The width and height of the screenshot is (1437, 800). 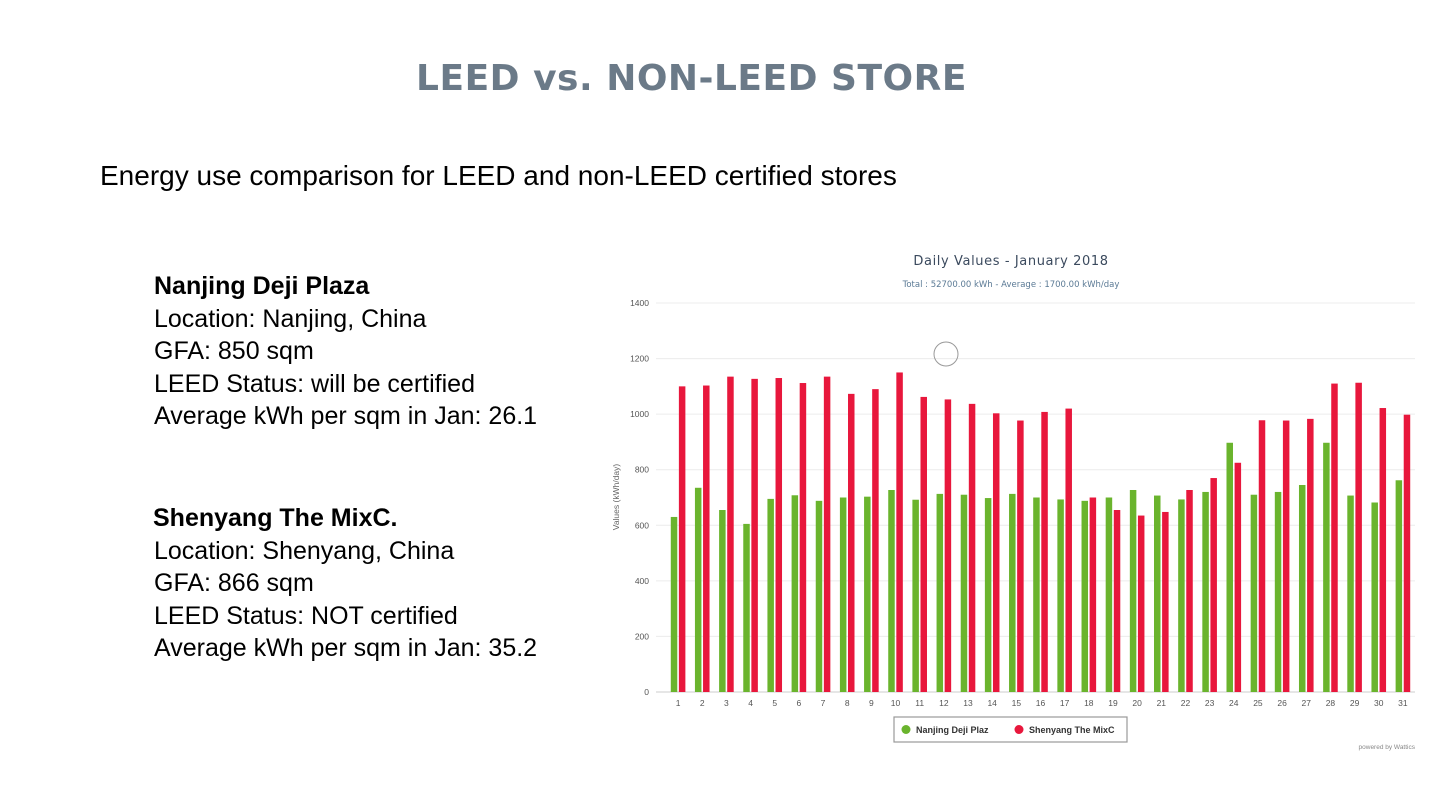 I want to click on x-tick-label: 27, so click(x=1307, y=703).